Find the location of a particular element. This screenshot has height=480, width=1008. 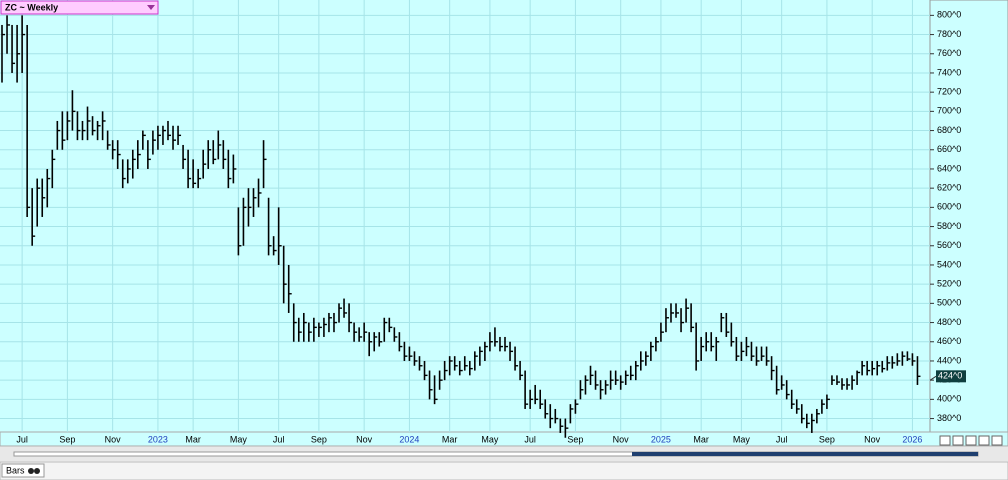

x-tick-label: 2023 is located at coordinates (158, 439).